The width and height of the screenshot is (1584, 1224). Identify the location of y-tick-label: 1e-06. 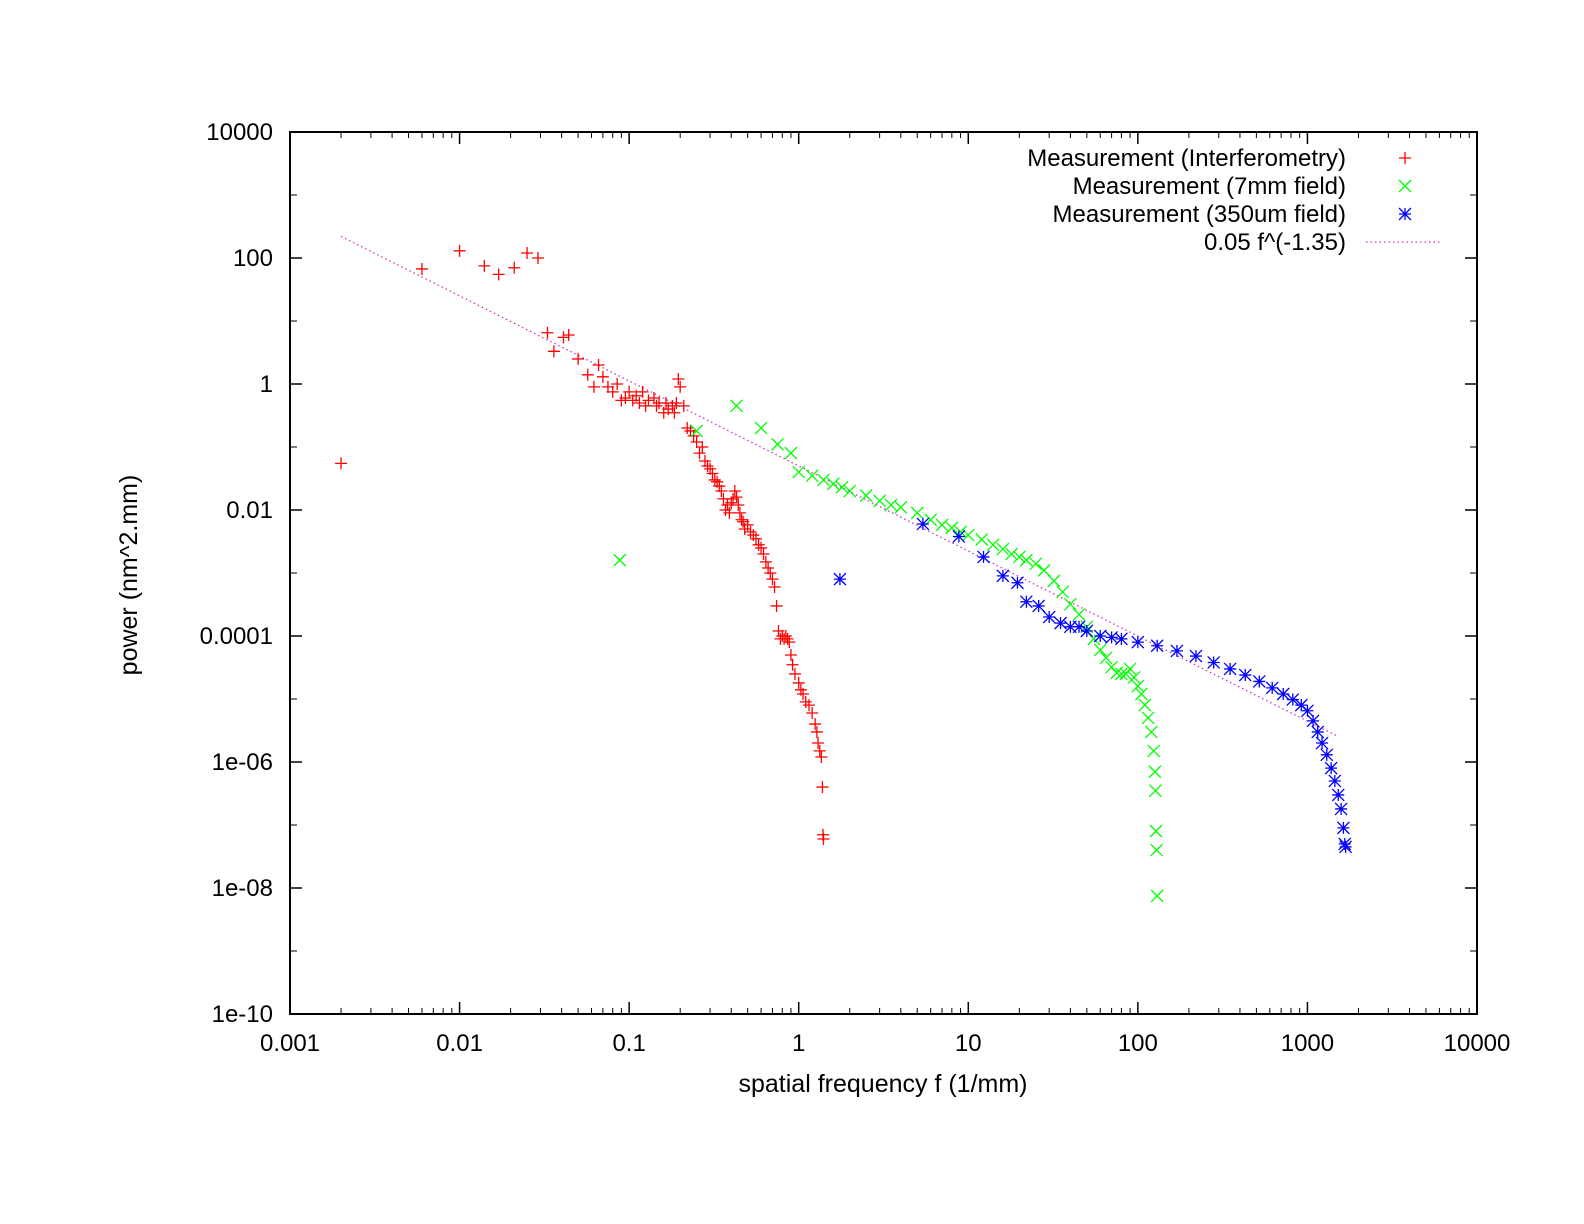
(242, 762).